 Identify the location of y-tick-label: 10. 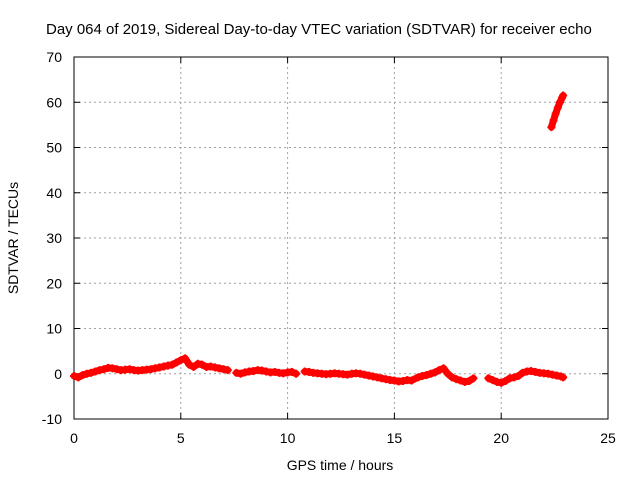
(54, 329).